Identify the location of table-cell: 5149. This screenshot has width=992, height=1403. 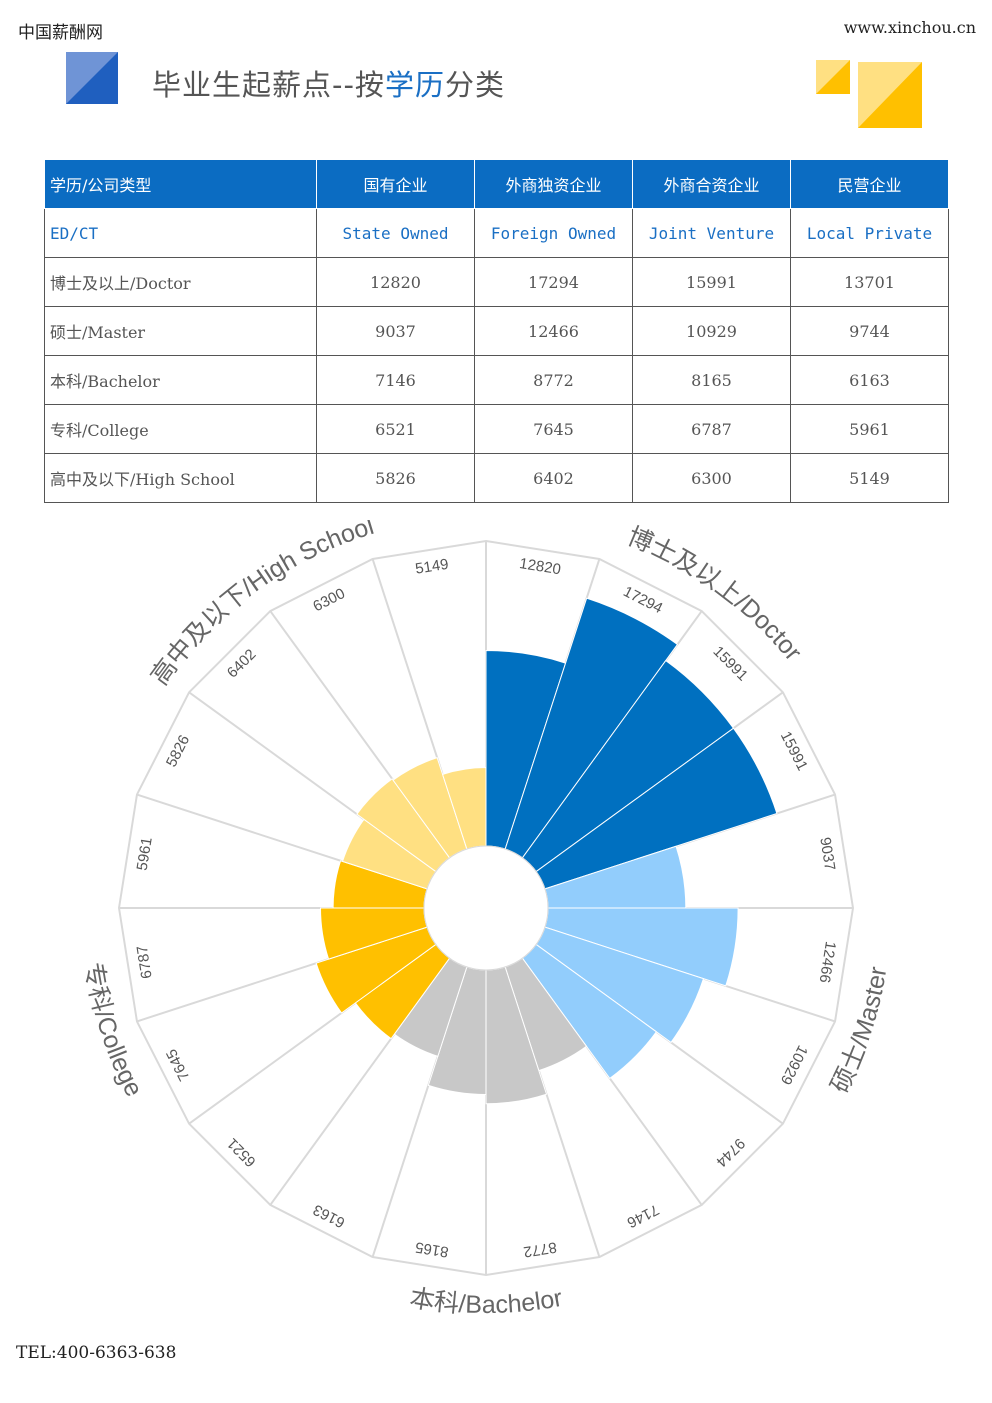
(869, 478).